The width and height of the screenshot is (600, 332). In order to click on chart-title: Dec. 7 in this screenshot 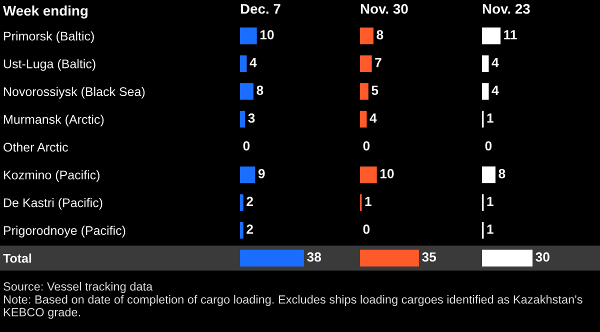, I will do `click(260, 9)`.